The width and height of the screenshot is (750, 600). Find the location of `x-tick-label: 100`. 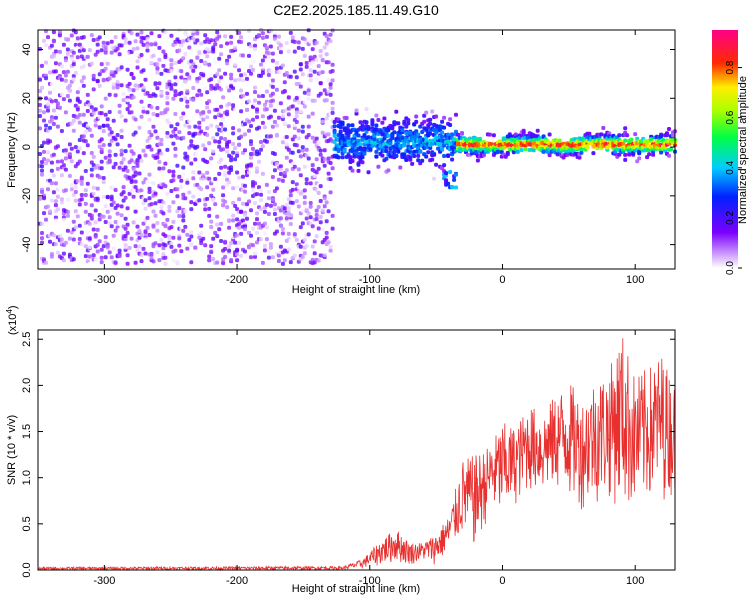

x-tick-label: 100 is located at coordinates (635, 581).